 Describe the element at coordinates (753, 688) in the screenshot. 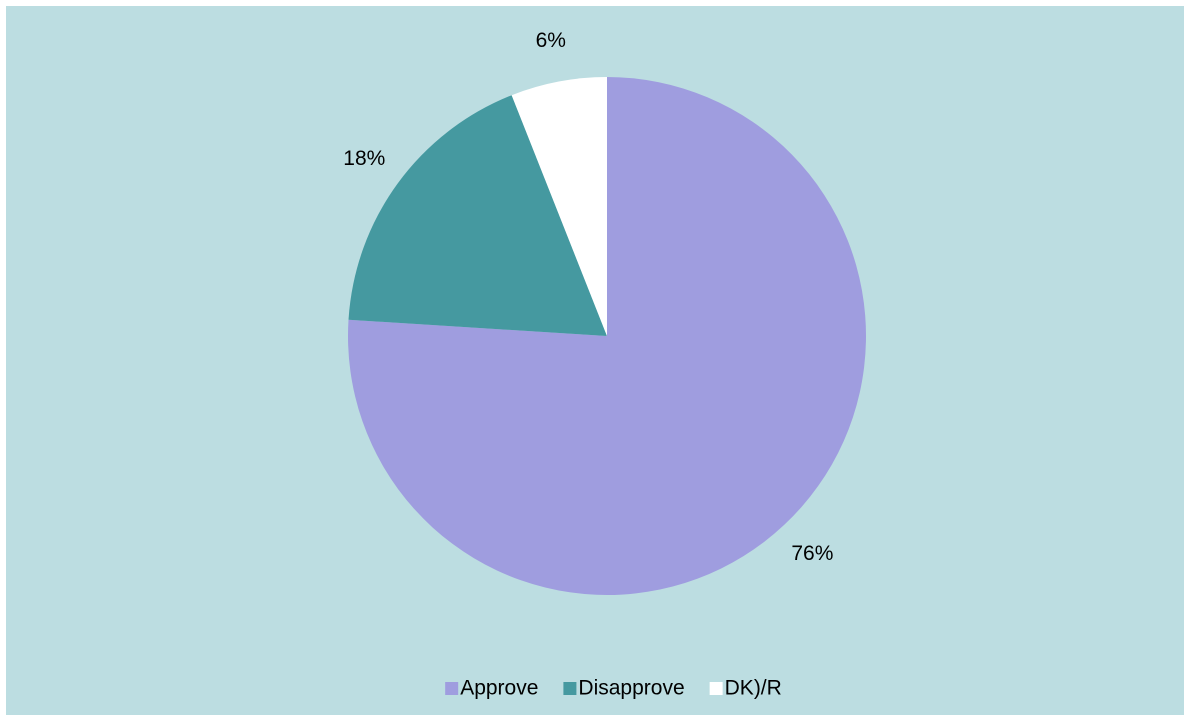

I see `legend-label: DK)/R` at that location.